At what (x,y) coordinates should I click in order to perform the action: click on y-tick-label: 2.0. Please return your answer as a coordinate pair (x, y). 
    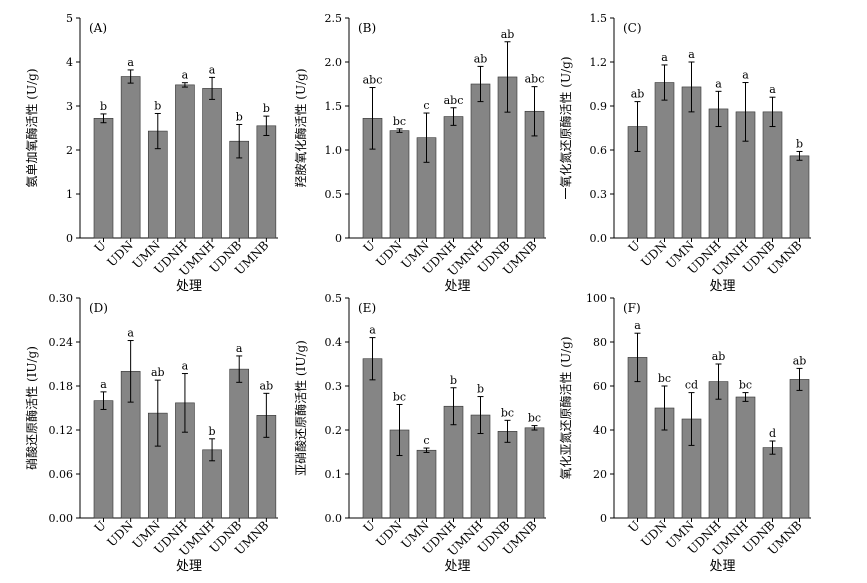
    Looking at the image, I should click on (334, 62).